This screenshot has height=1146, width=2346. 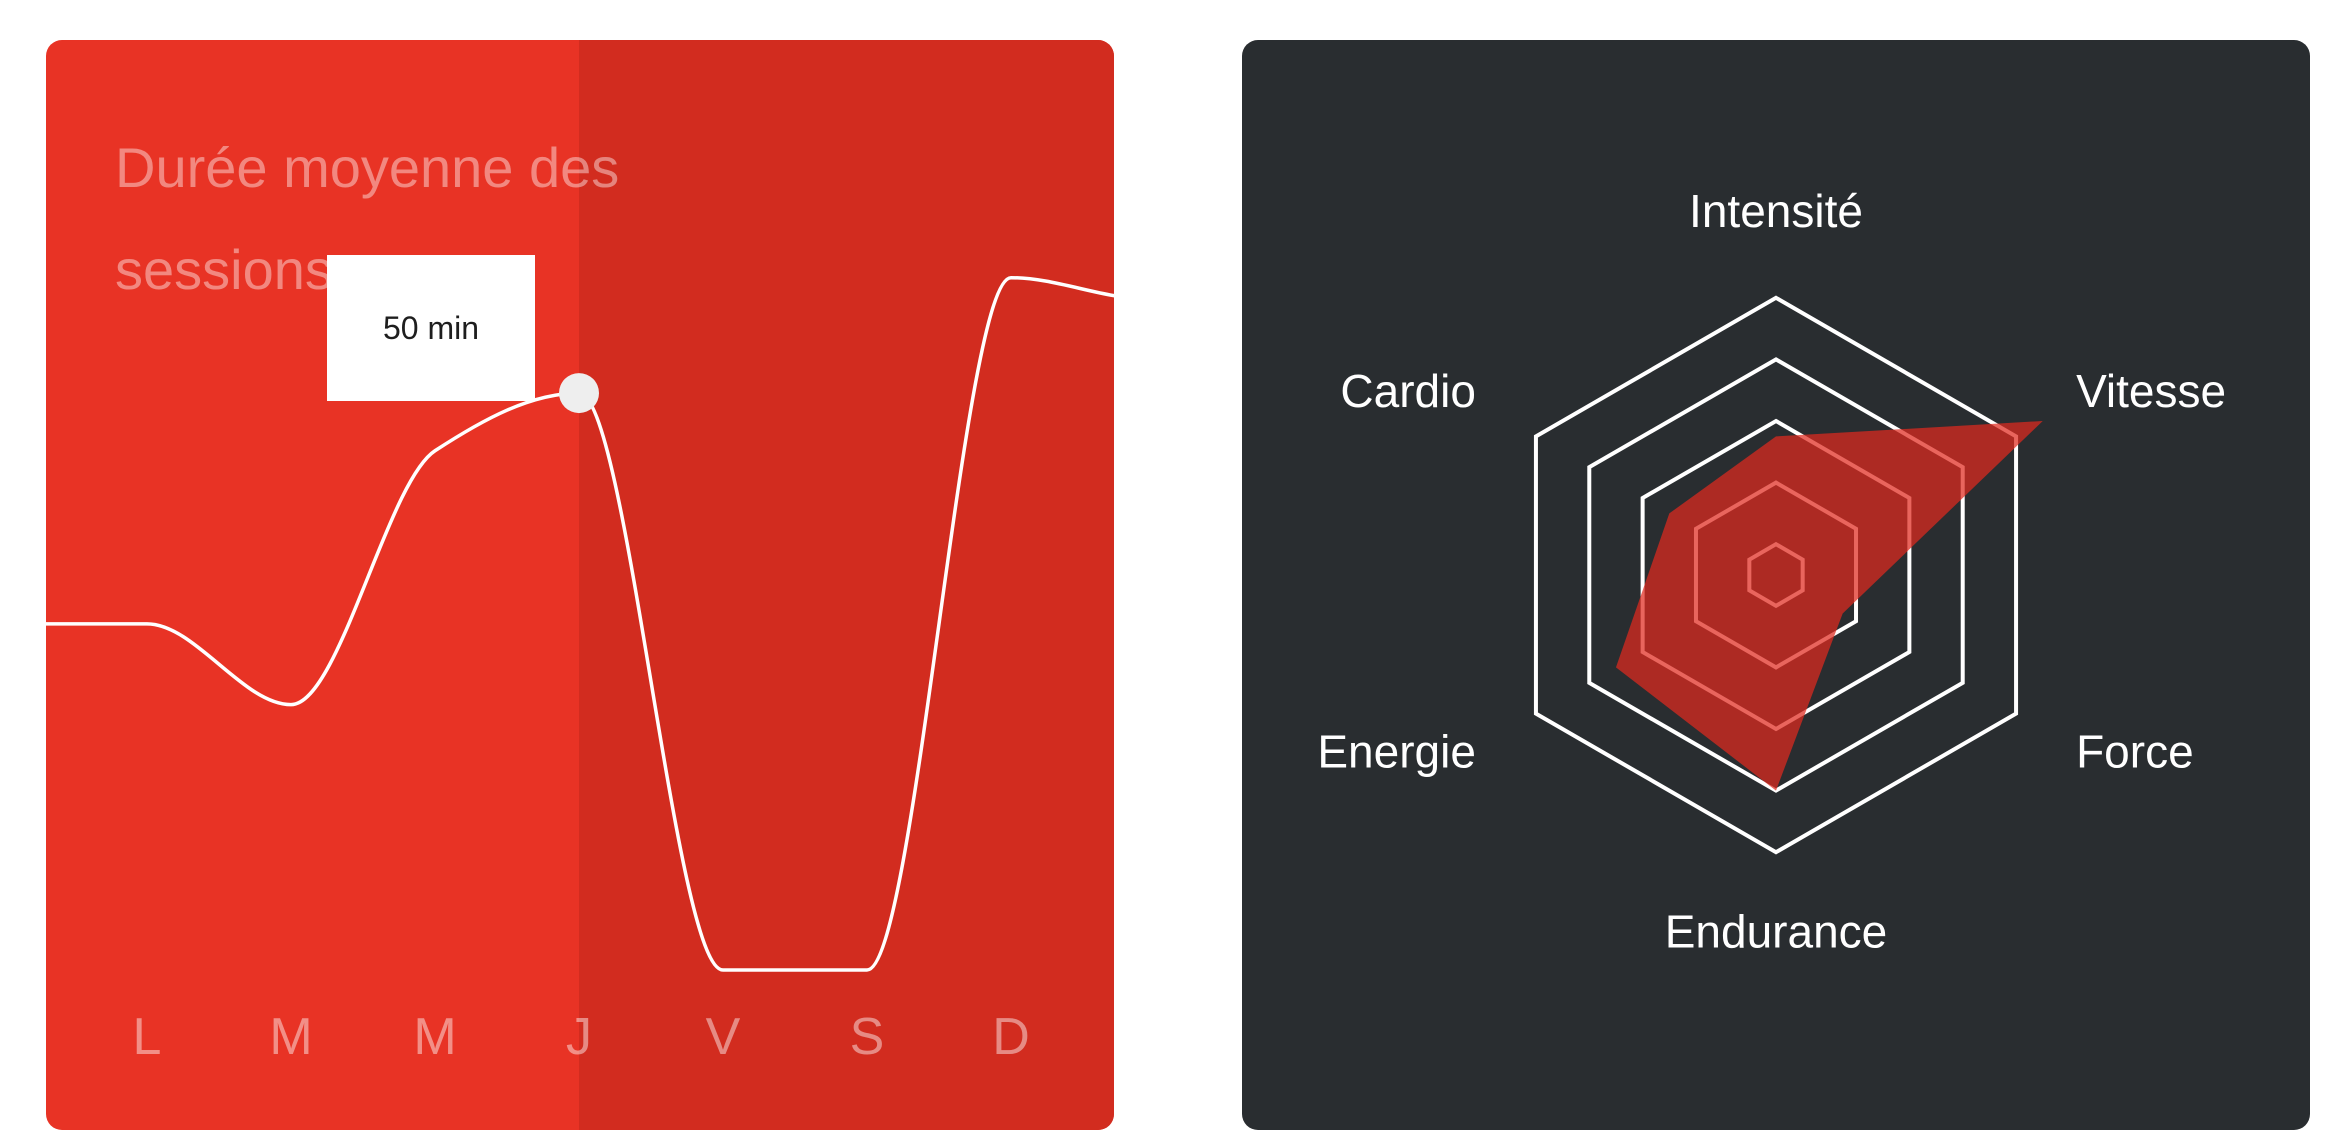 What do you see at coordinates (1396, 751) in the screenshot?
I see `radar-axis-label: Energie` at bounding box center [1396, 751].